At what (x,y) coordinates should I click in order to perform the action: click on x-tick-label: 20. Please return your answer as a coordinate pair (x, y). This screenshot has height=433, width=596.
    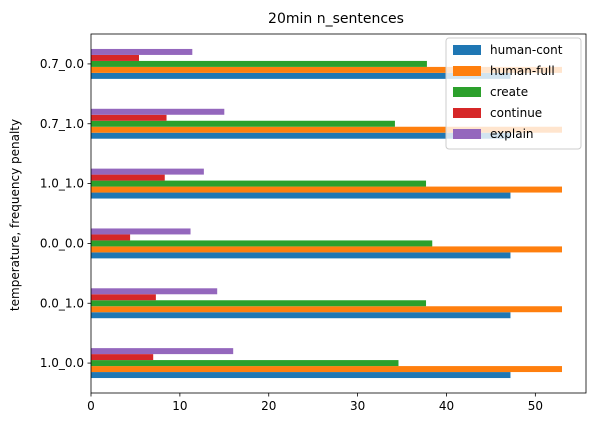
    Looking at the image, I should click on (268, 406).